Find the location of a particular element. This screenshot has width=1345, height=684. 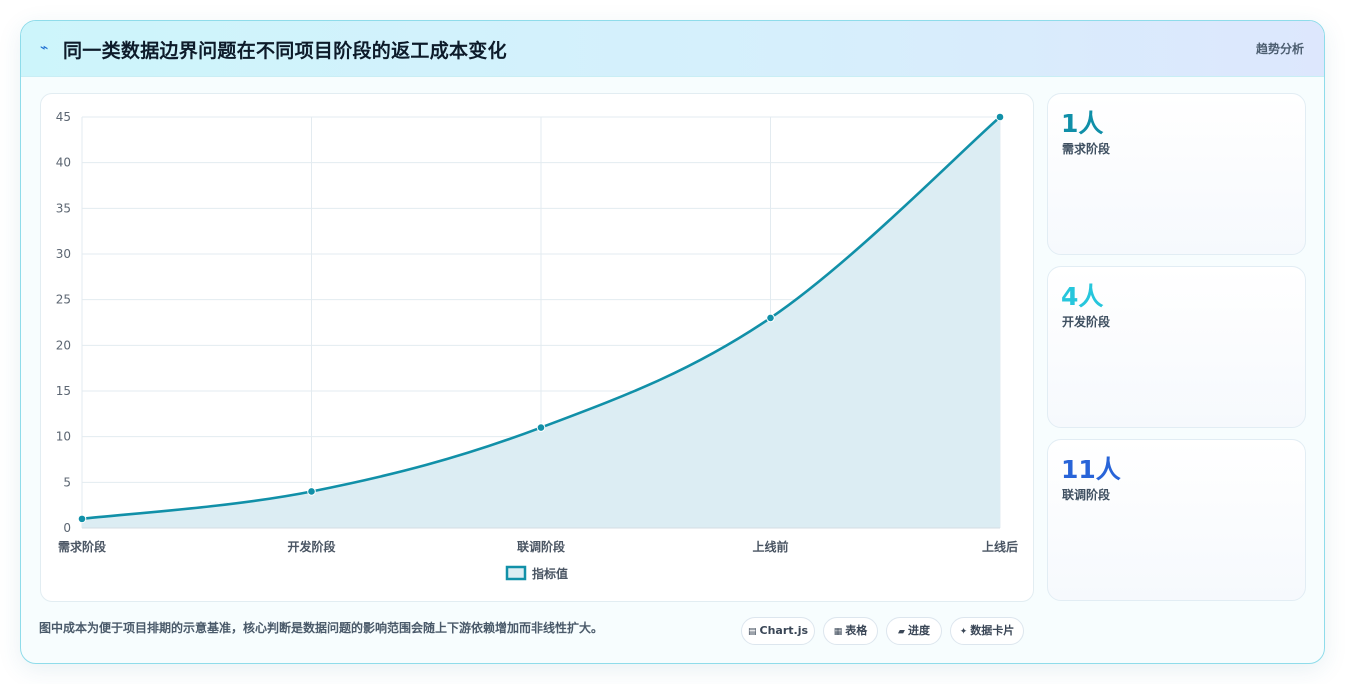

progress-icon: ▰ is located at coordinates (901, 632).